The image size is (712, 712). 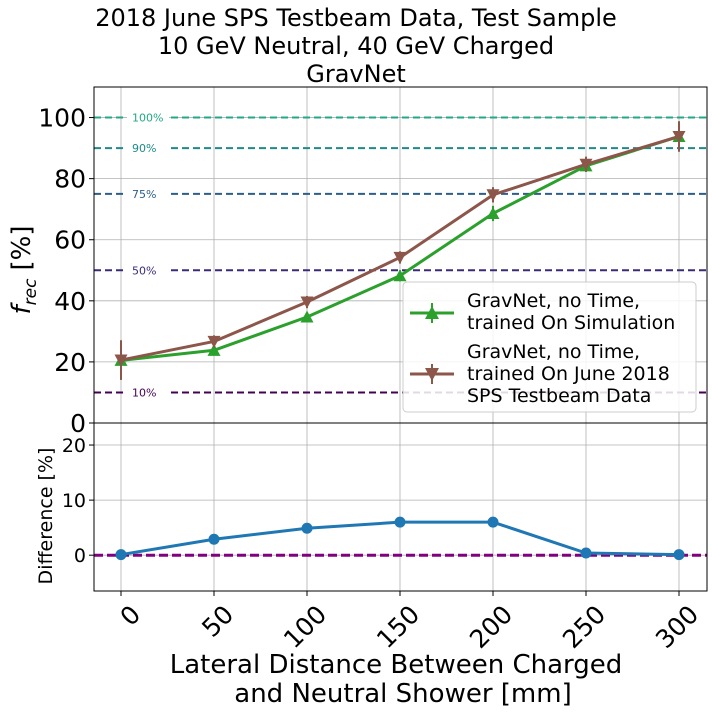 I want to click on legend-symbol-testbeam, so click(x=432, y=374).